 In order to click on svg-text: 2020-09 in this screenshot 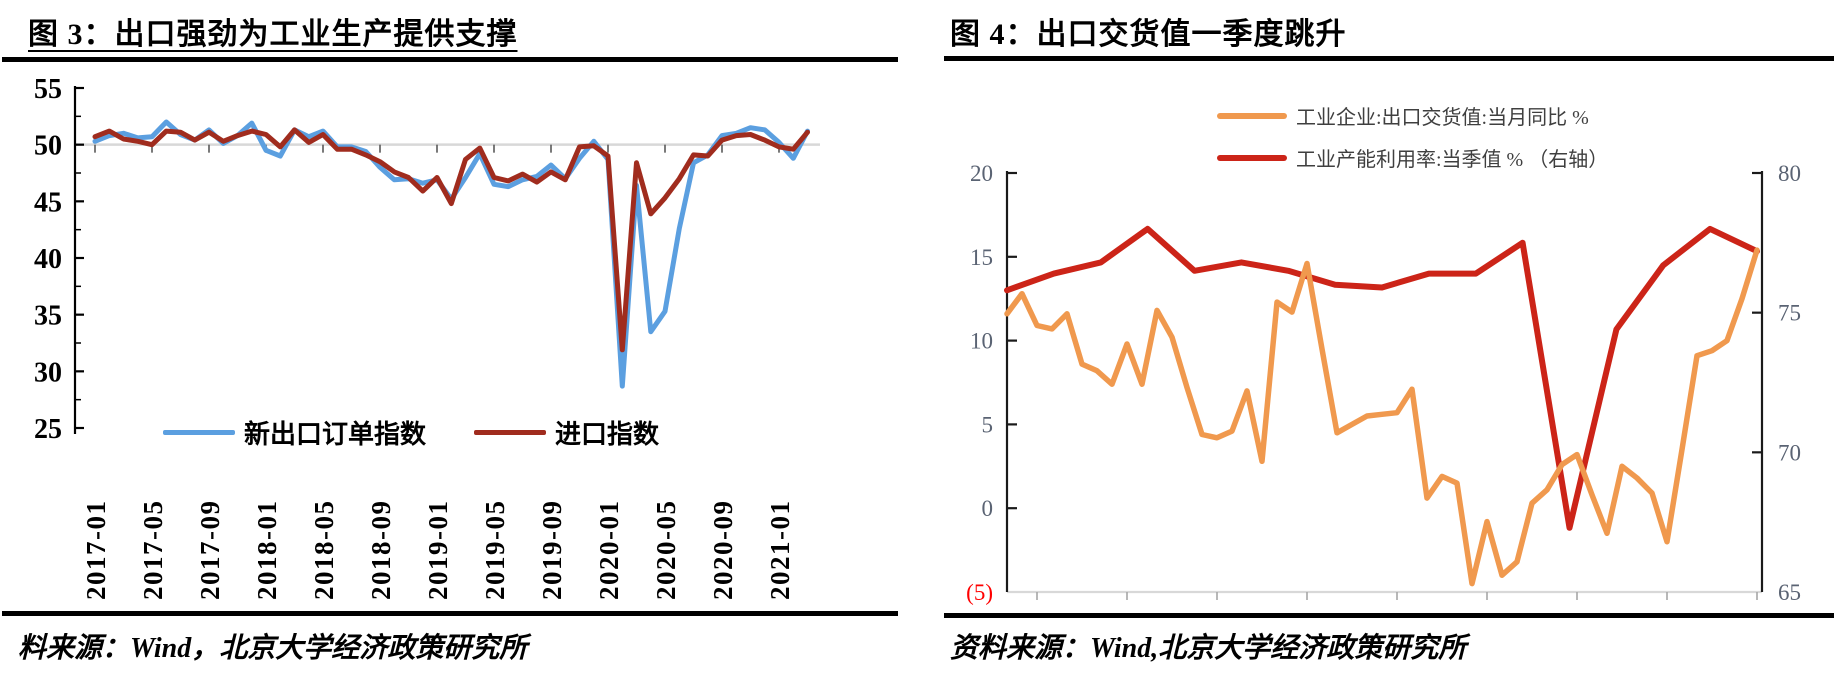, I will do `click(723, 550)`.